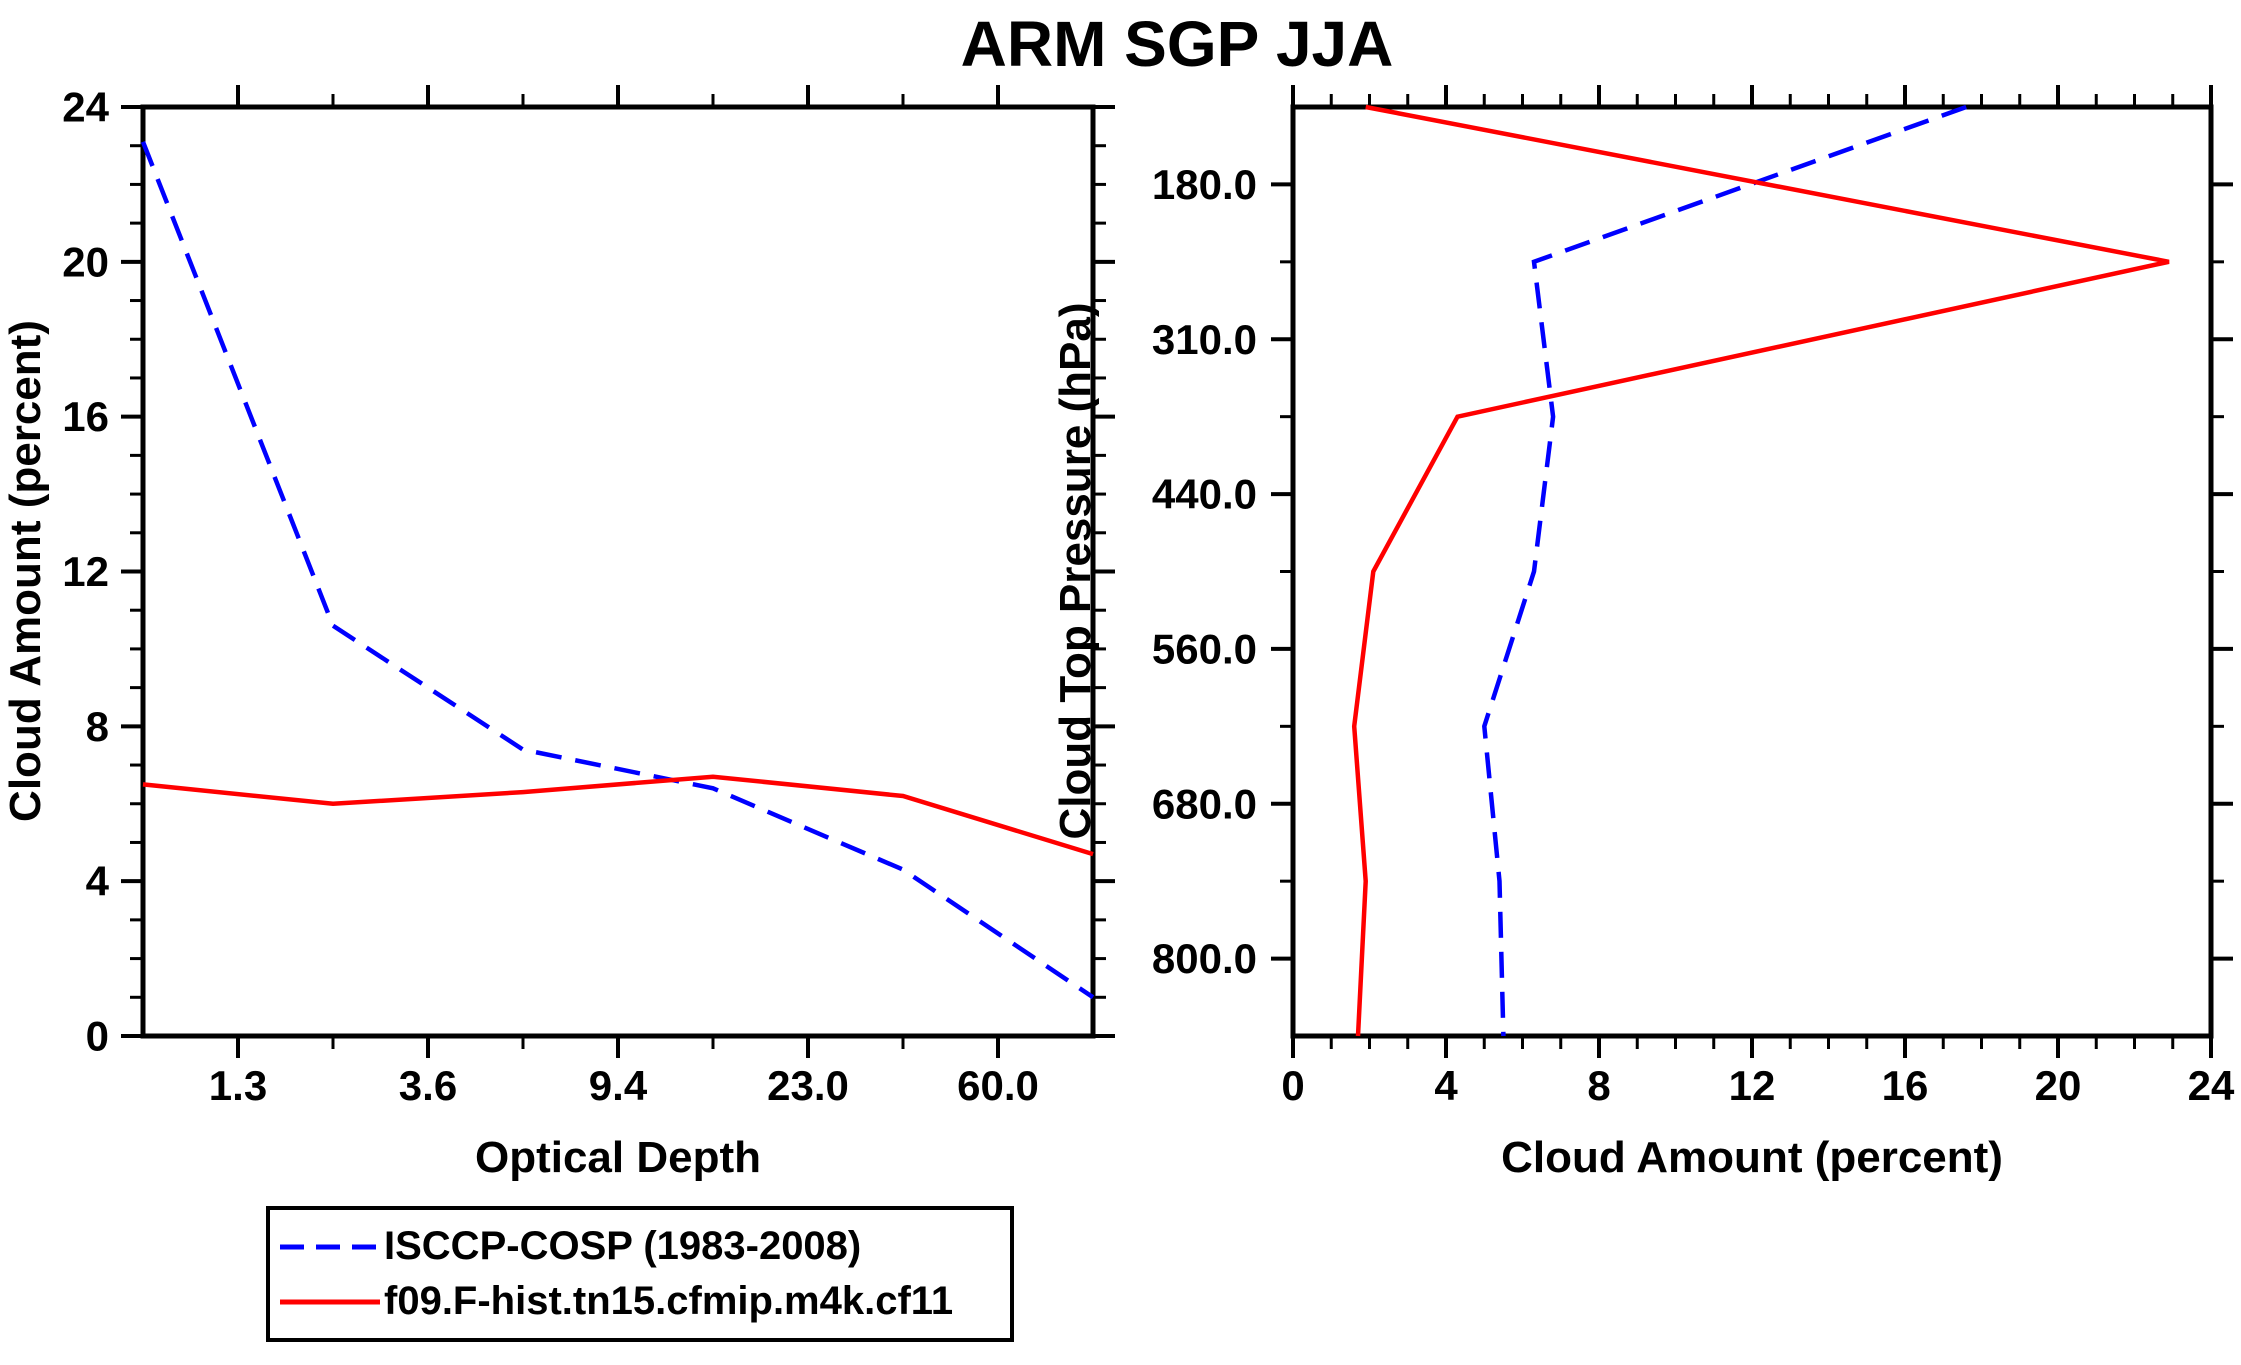 The height and width of the screenshot is (1365, 2241). Describe the element at coordinates (1292, 1085) in the screenshot. I see `right-x-tick-label: 0` at that location.